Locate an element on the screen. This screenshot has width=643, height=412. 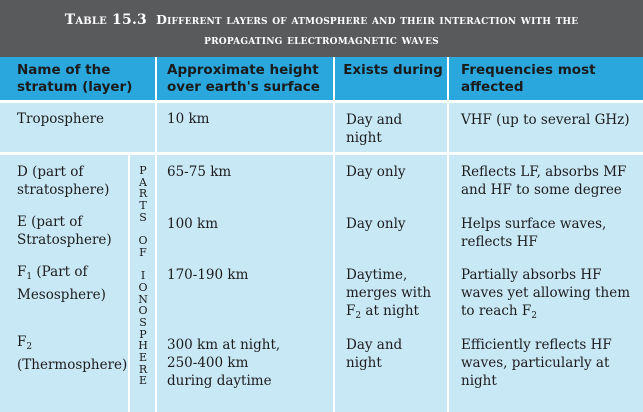
header-col2-line2: over earth's surface is located at coordinates (243, 87).